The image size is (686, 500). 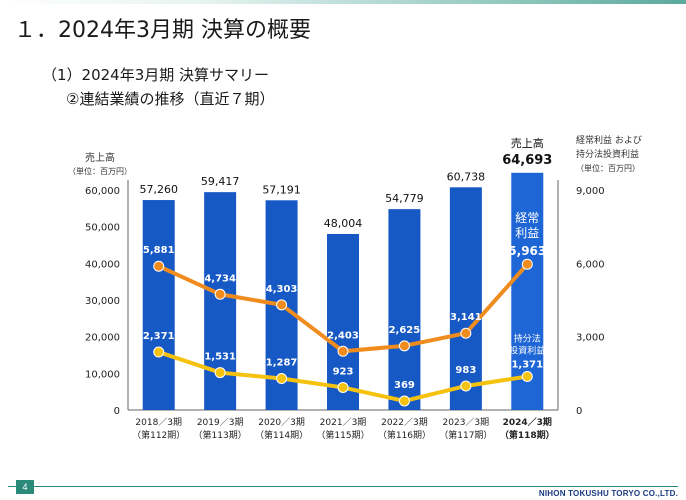 What do you see at coordinates (590, 264) in the screenshot?
I see `right-axis-tick-label: 6,000` at bounding box center [590, 264].